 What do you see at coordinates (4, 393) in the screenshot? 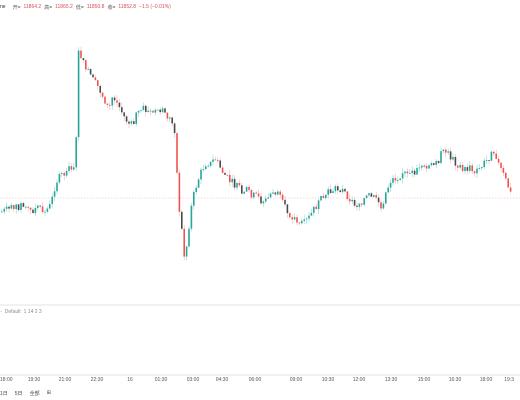
I see `range-1d-button: 1日` at bounding box center [4, 393].